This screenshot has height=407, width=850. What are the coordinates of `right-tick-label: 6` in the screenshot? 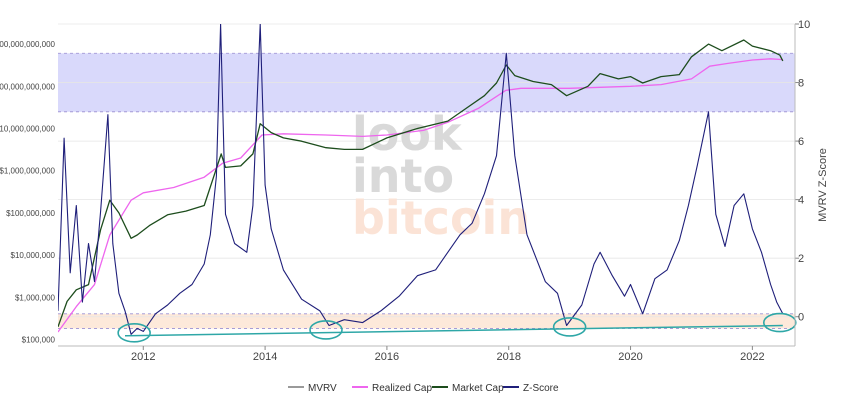 It's located at (801, 142).